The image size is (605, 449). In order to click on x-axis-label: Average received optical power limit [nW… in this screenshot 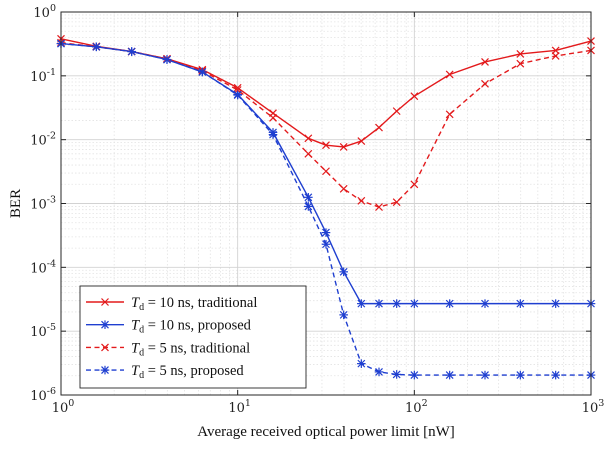, I will do `click(326, 432)`.